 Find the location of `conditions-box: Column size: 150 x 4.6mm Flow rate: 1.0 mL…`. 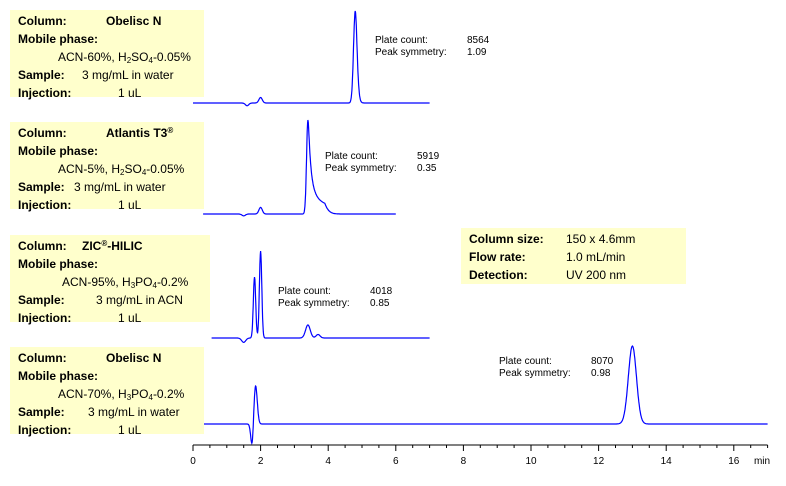

conditions-box: Column size: 150 x 4.6mm Flow rate: 1.0 mL… is located at coordinates (573, 256).